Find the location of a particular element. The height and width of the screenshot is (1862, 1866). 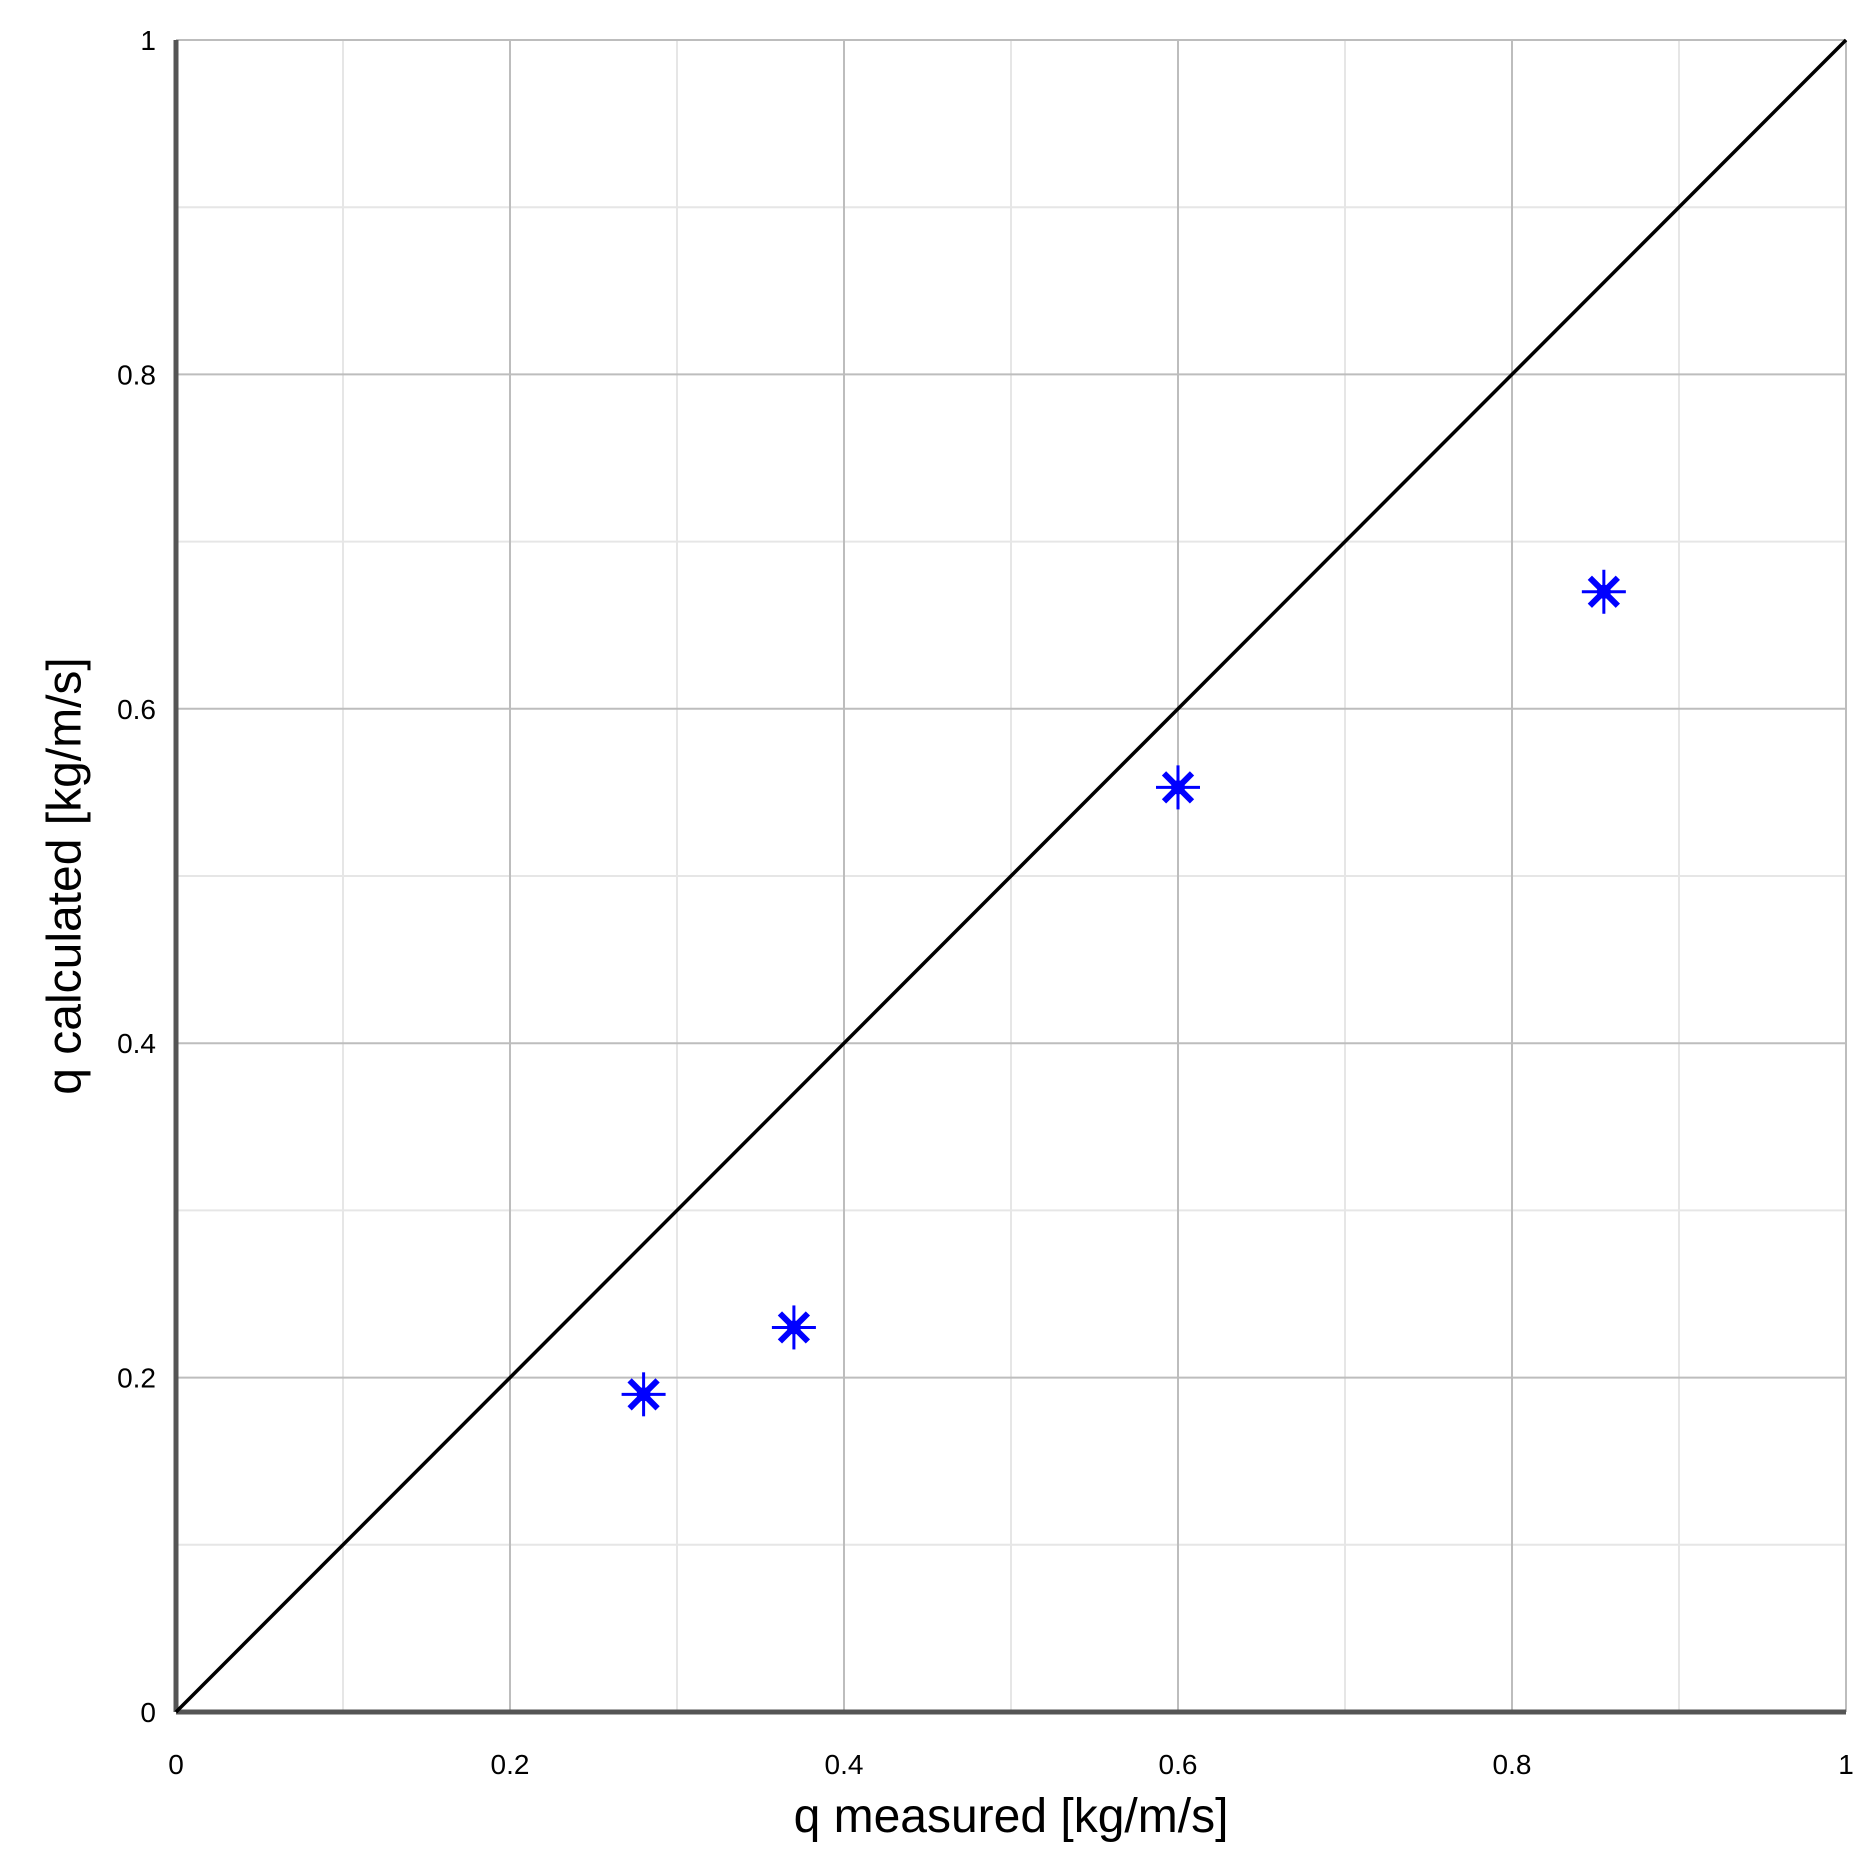

x-tick-label: 0 is located at coordinates (176, 1764).